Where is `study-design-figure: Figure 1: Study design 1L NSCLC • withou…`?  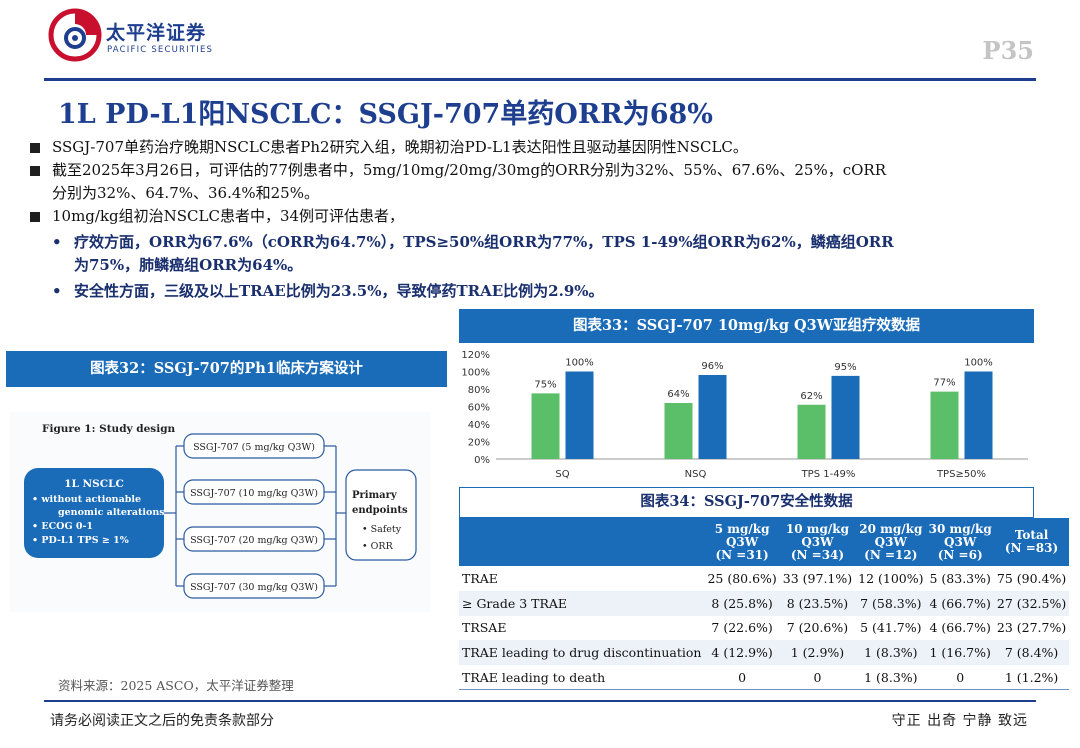
study-design-figure: Figure 1: Study design 1L NSCLC • withou… is located at coordinates (220, 512).